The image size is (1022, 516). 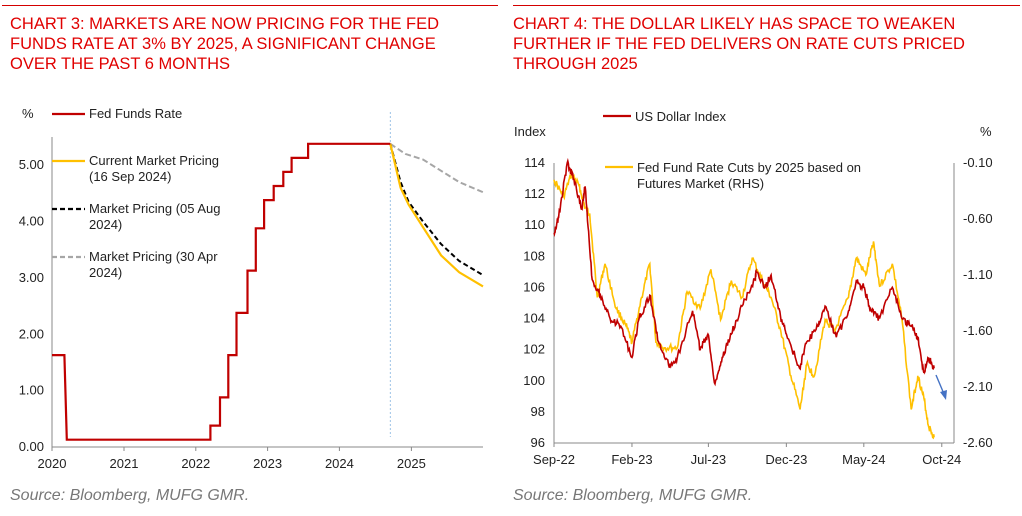 What do you see at coordinates (708, 459) in the screenshot?
I see `x-tick-label: Jul-23` at bounding box center [708, 459].